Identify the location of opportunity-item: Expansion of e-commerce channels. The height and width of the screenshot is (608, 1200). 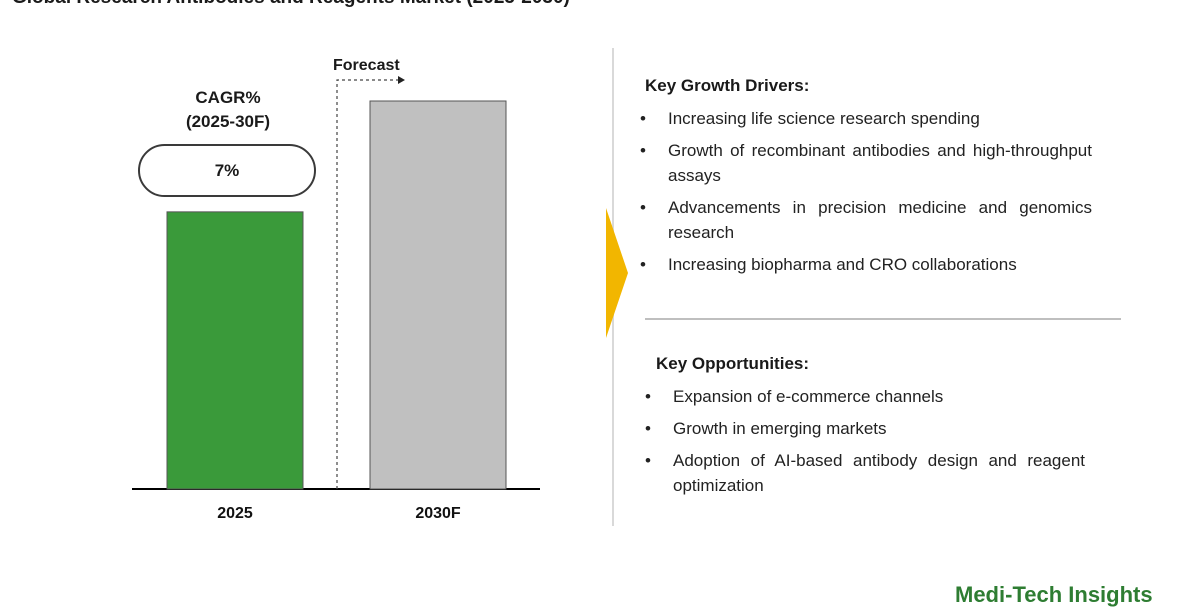
(865, 396).